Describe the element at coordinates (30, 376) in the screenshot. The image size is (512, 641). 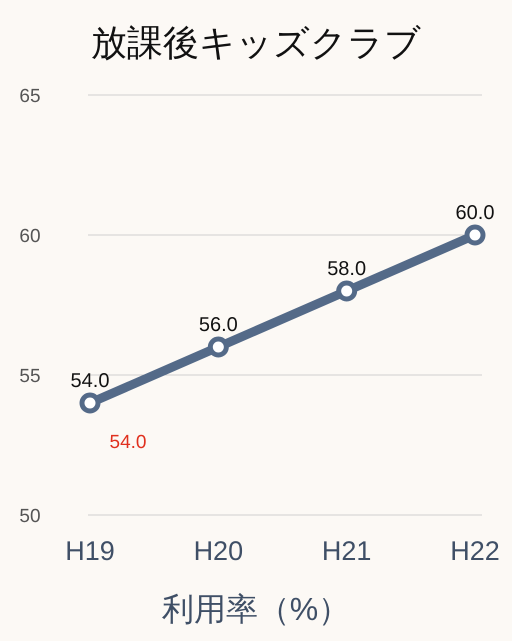
I see `y-tick-label: 55` at that location.